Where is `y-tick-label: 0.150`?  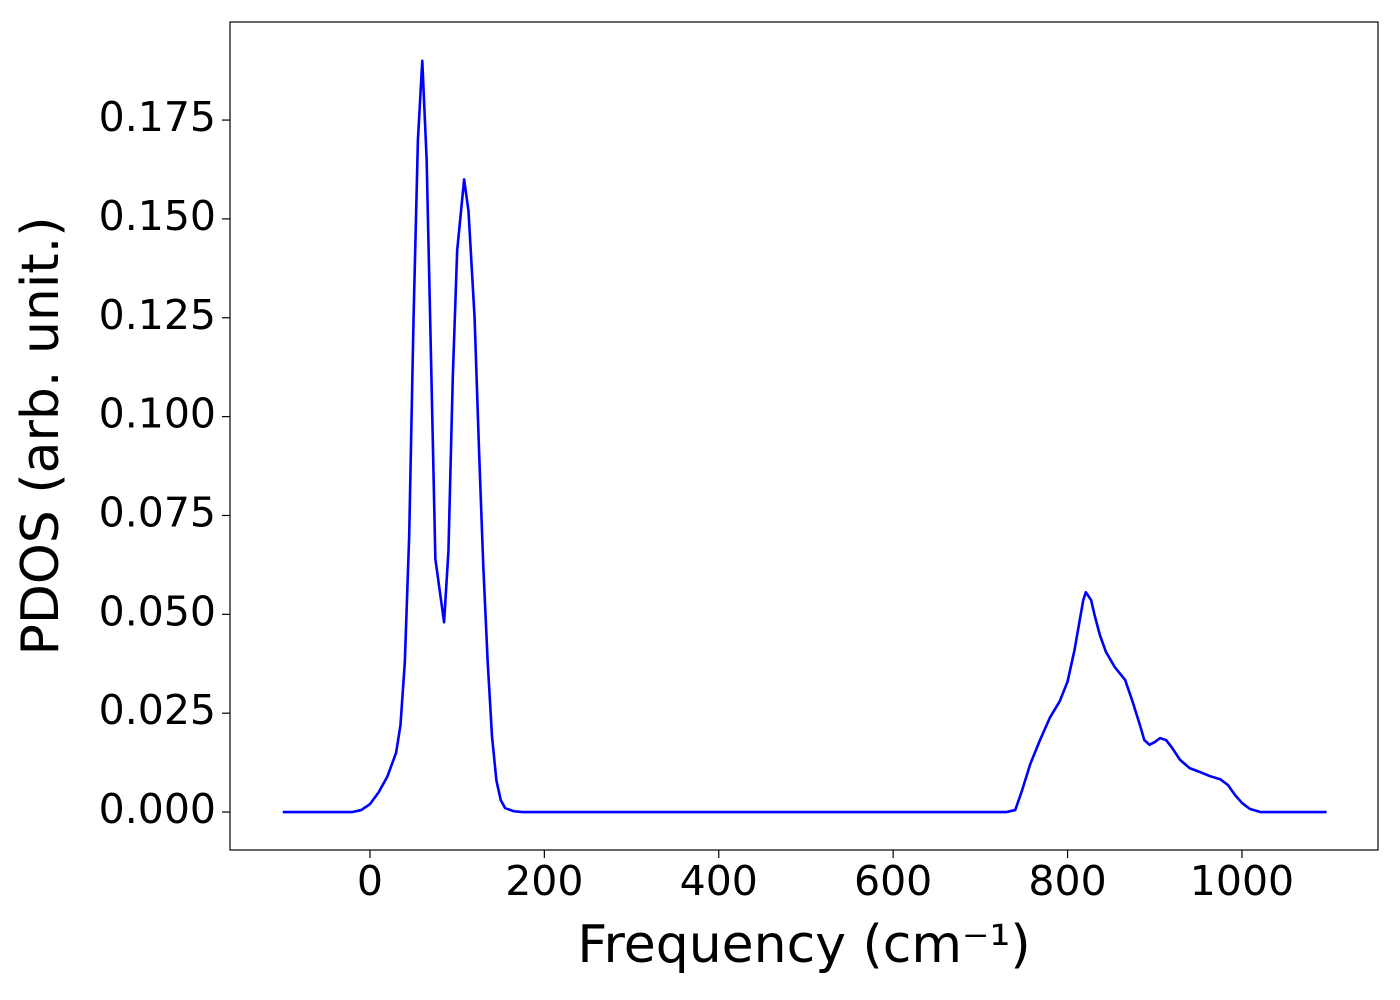
y-tick-label: 0.150 is located at coordinates (157, 216).